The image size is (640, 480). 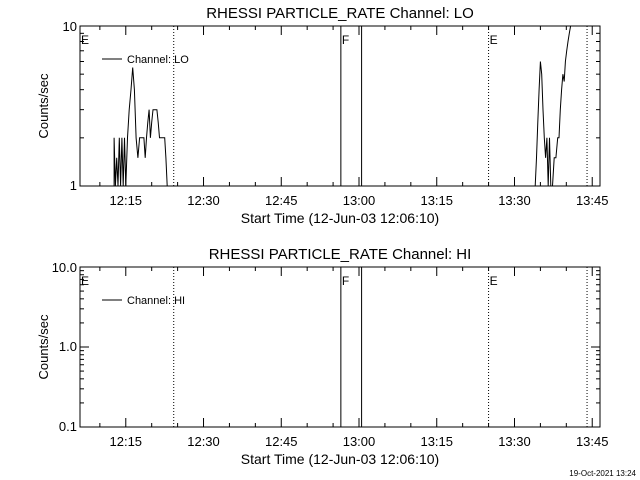 I want to click on y-tick-label: 0.1, so click(x=68, y=426).